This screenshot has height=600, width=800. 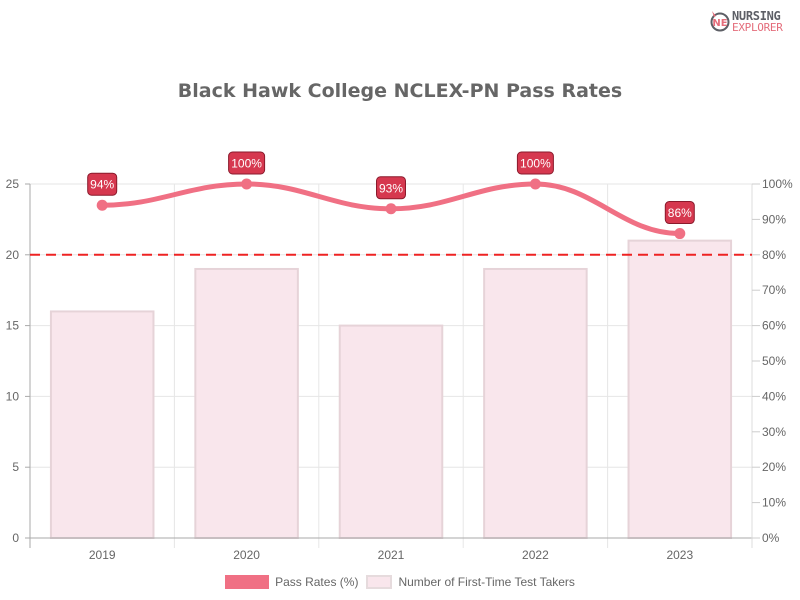 I want to click on left-tick-label: 20, so click(x=13, y=255).